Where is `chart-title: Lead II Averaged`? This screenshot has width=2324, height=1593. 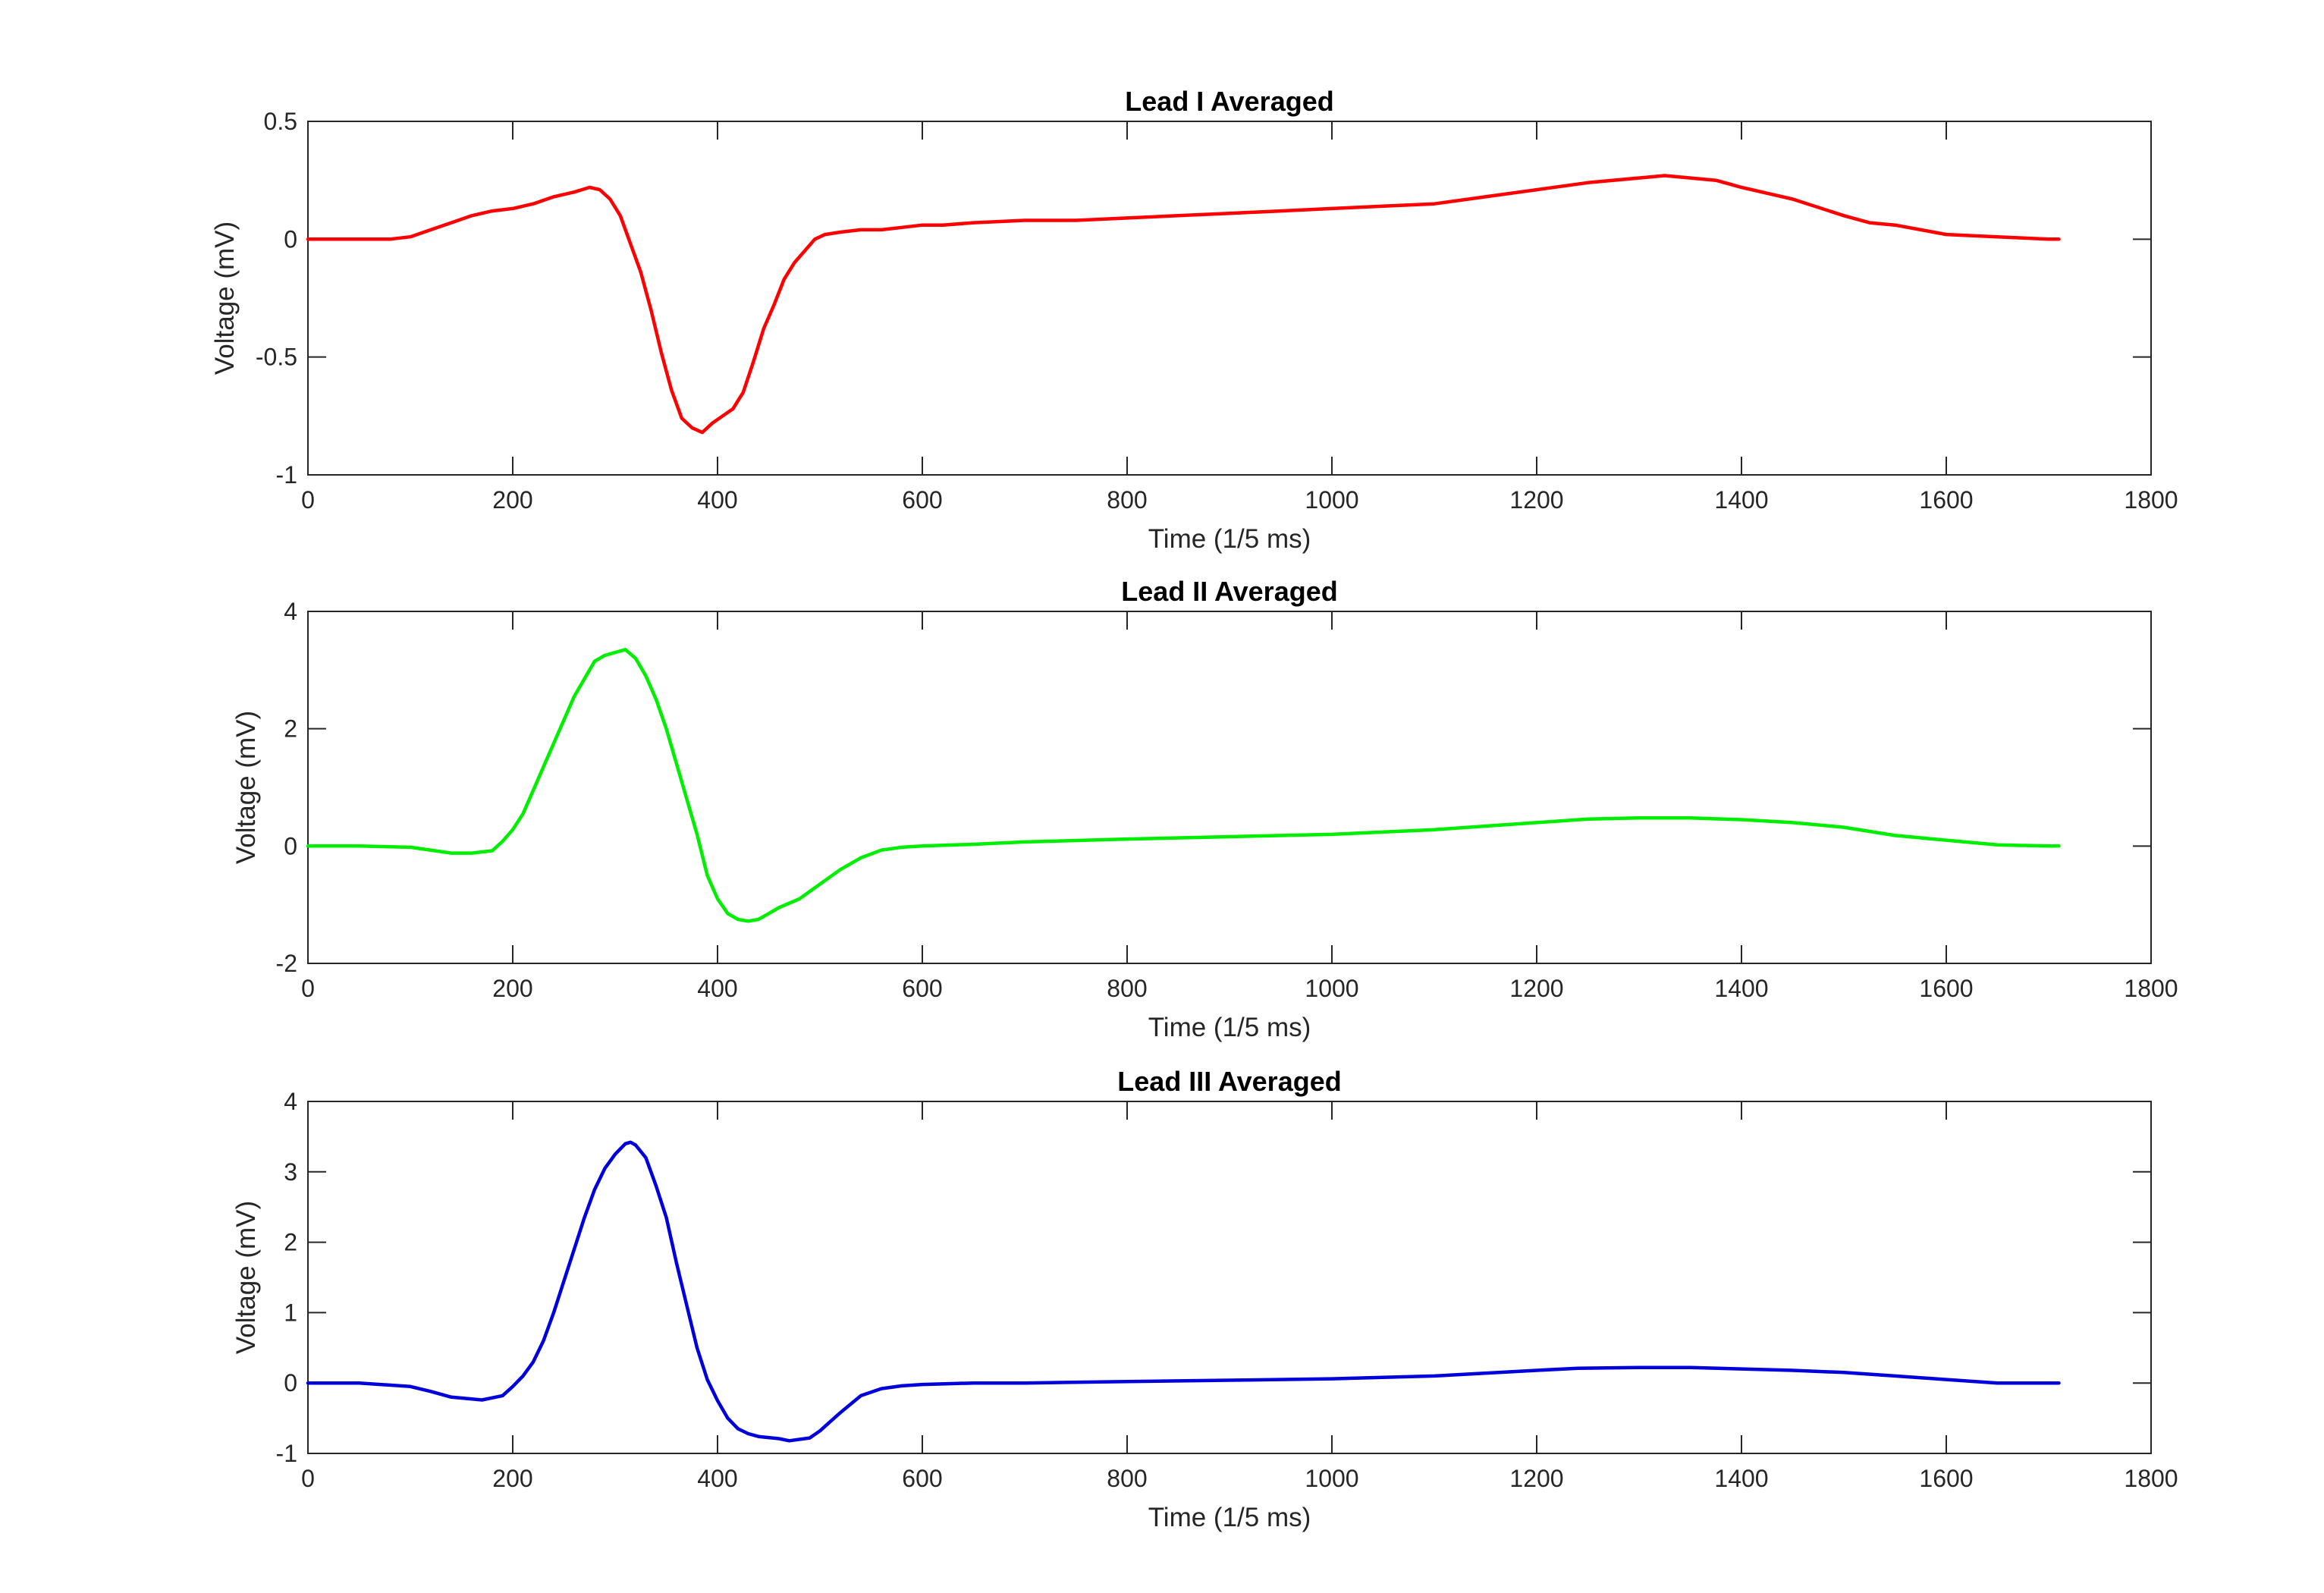
chart-title: Lead II Averaged is located at coordinates (1229, 591).